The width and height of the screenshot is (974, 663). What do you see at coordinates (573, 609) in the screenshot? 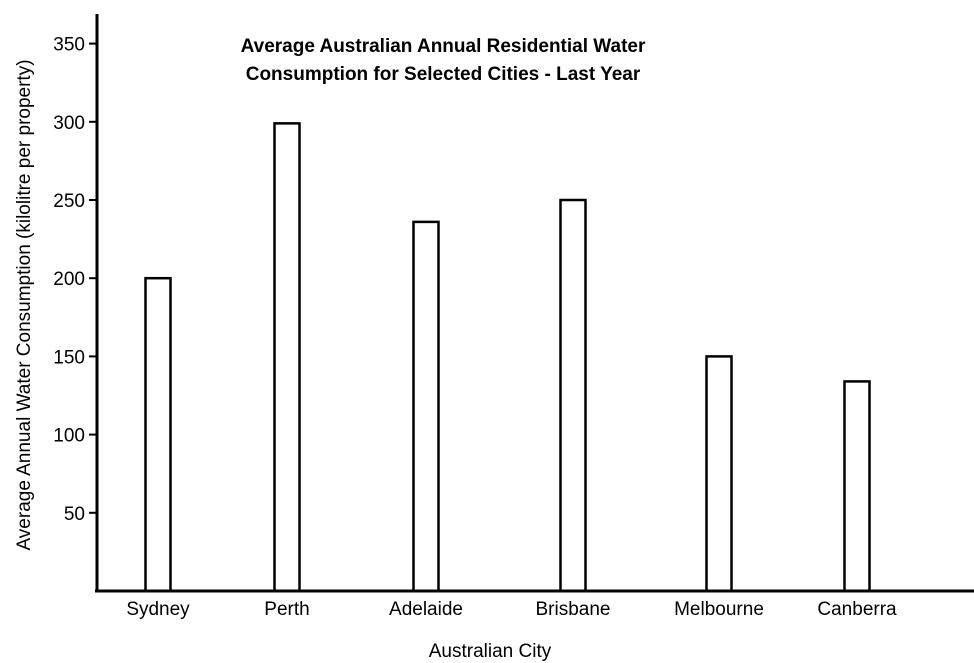
I see `category-label-brisbane: Brisbane` at bounding box center [573, 609].